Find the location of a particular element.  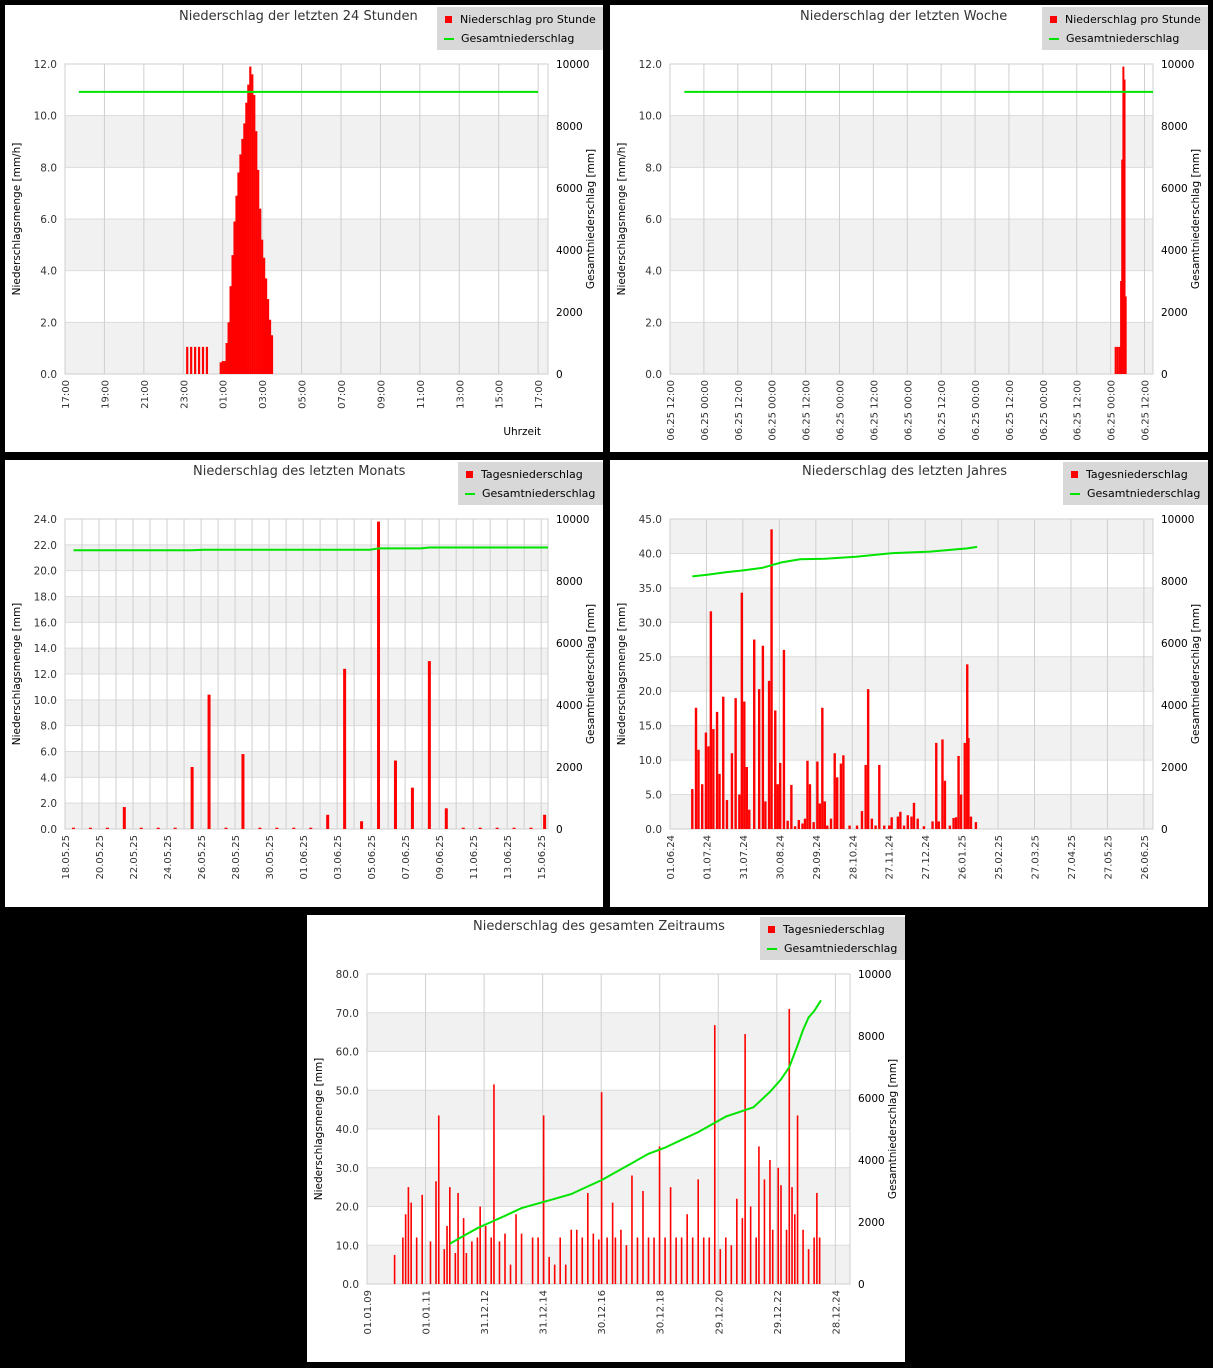

x-tick-label: 01.06.24 is located at coordinates (671, 857).